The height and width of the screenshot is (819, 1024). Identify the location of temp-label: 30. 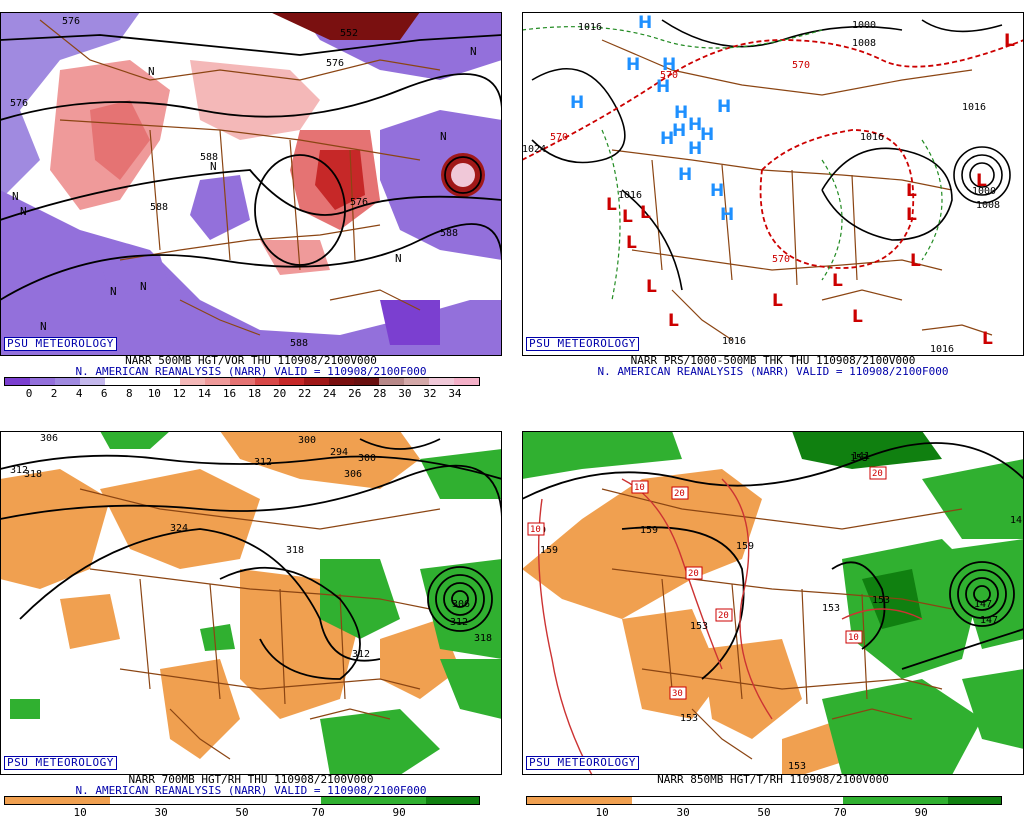
(677, 694).